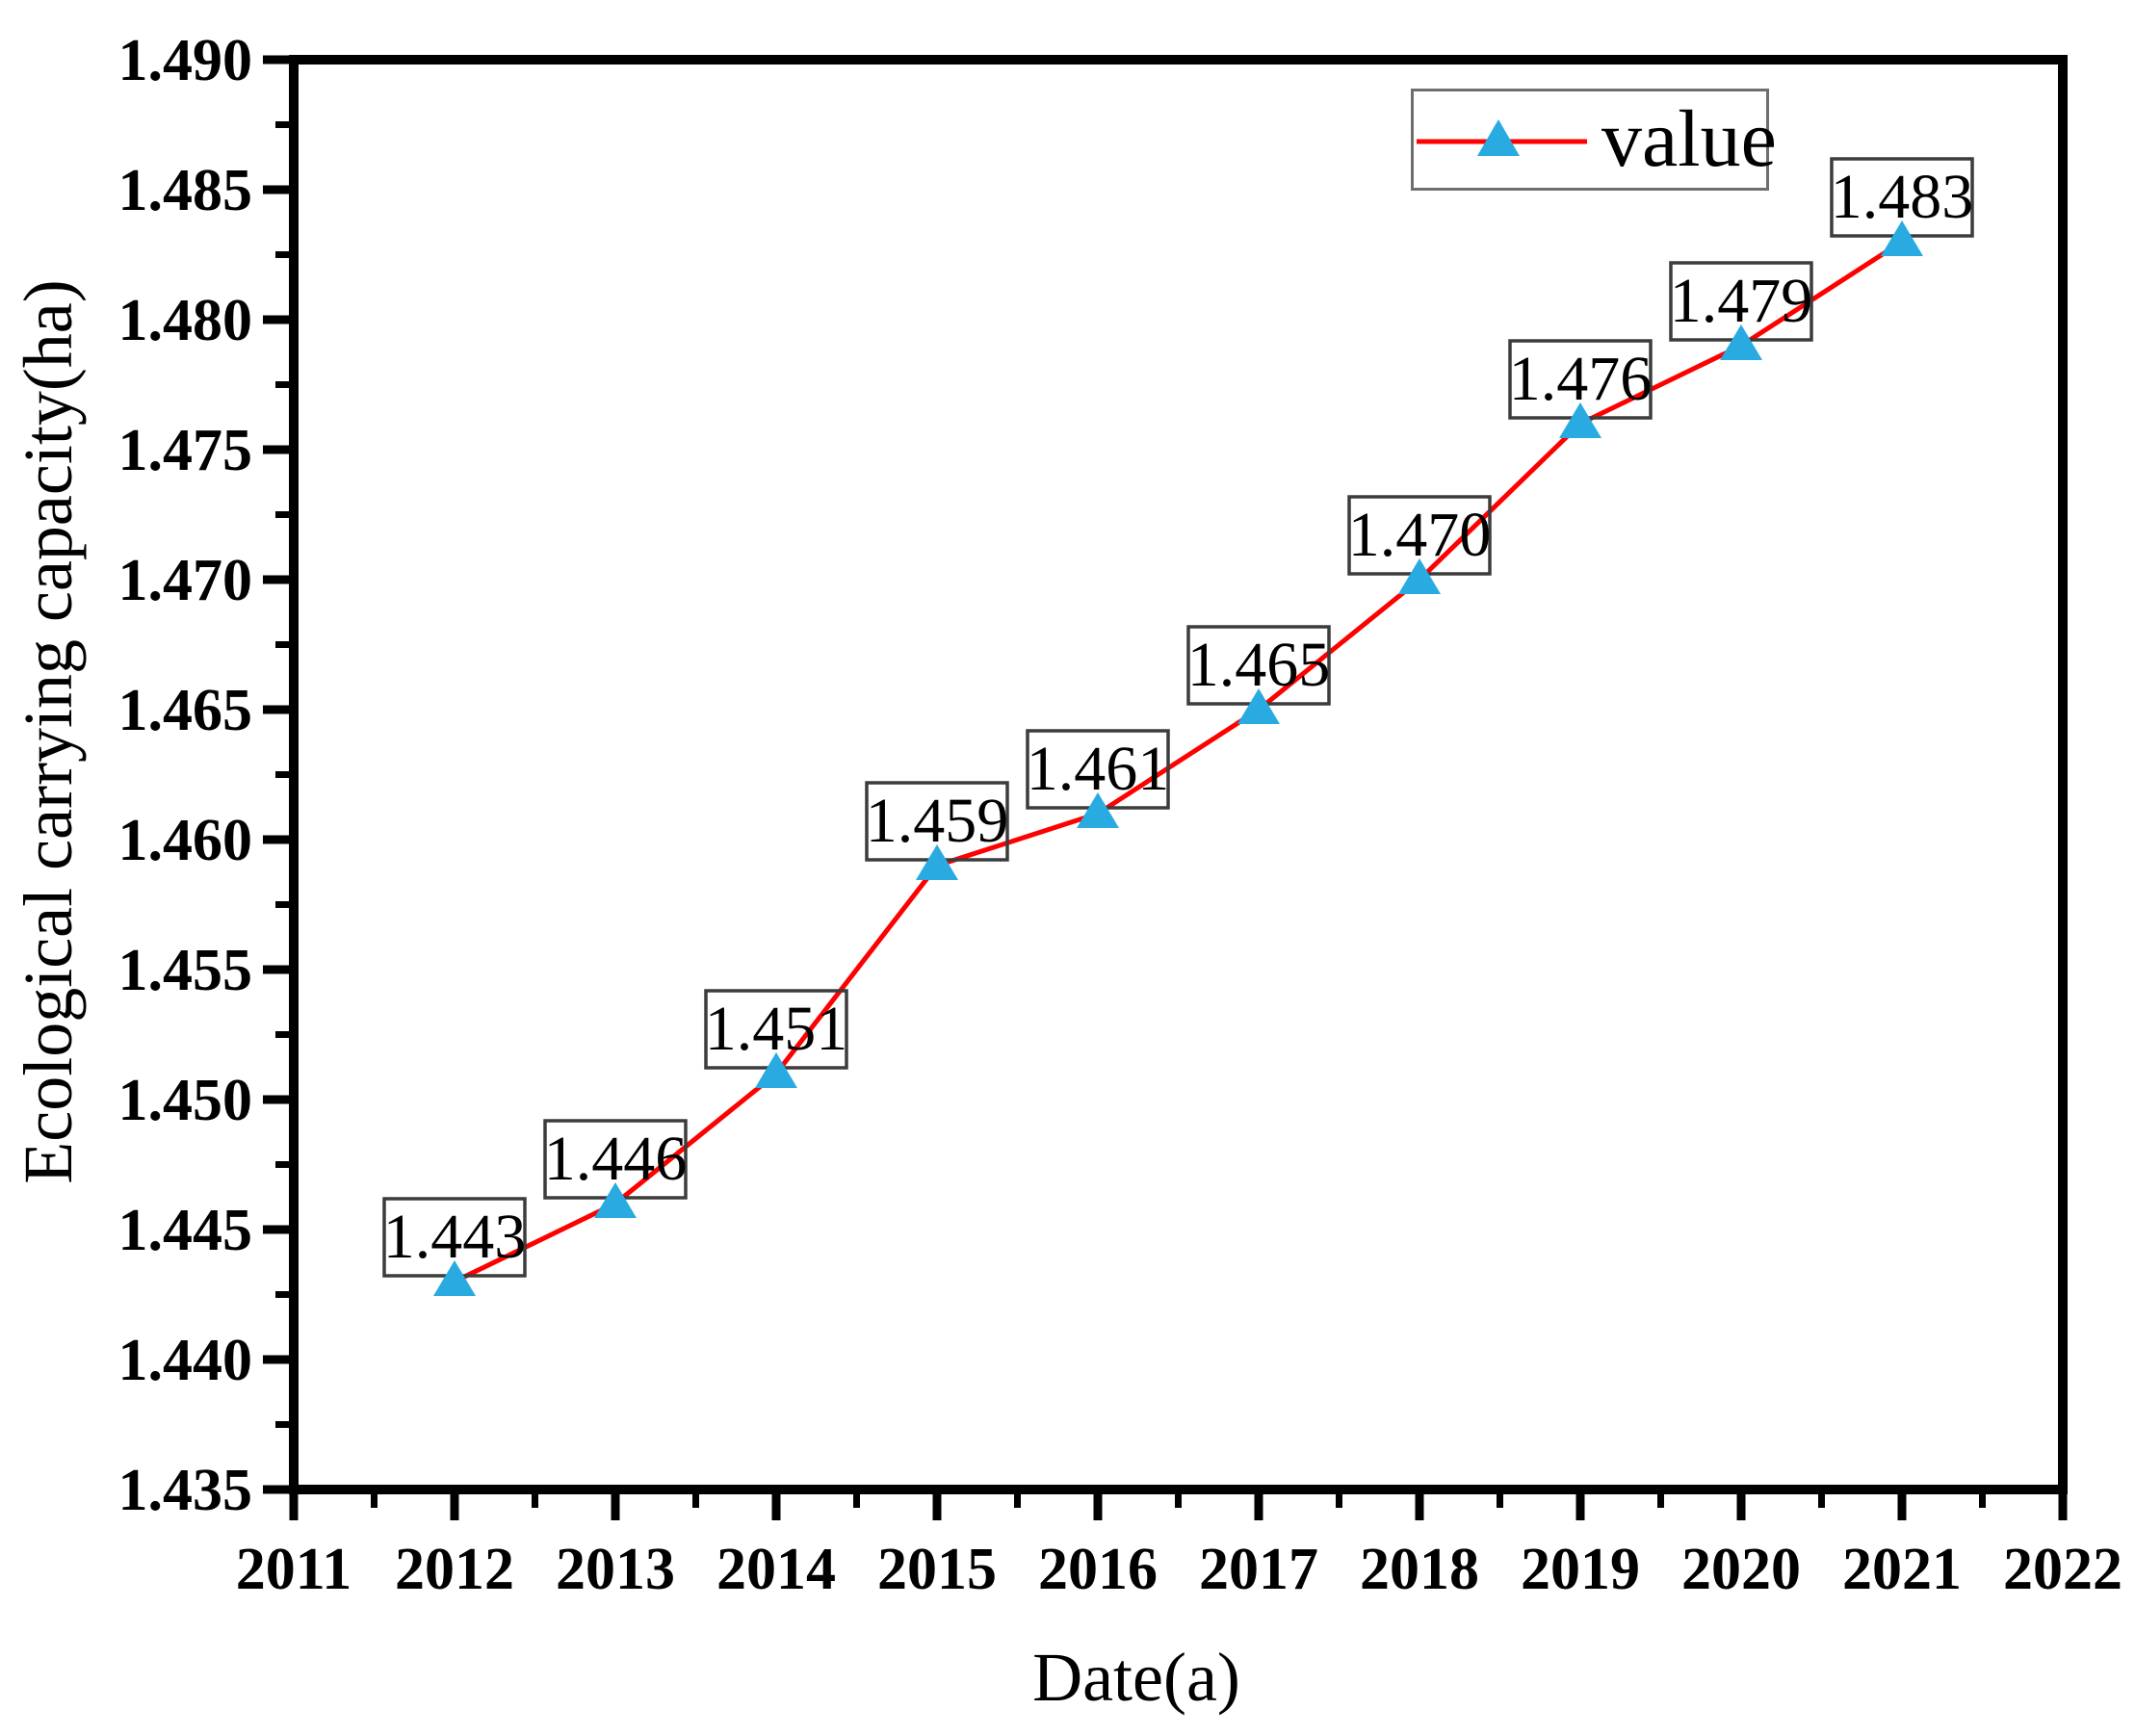 The height and width of the screenshot is (1736, 2135). Describe the element at coordinates (1136, 1677) in the screenshot. I see `x-axis-title: Date(a)` at that location.